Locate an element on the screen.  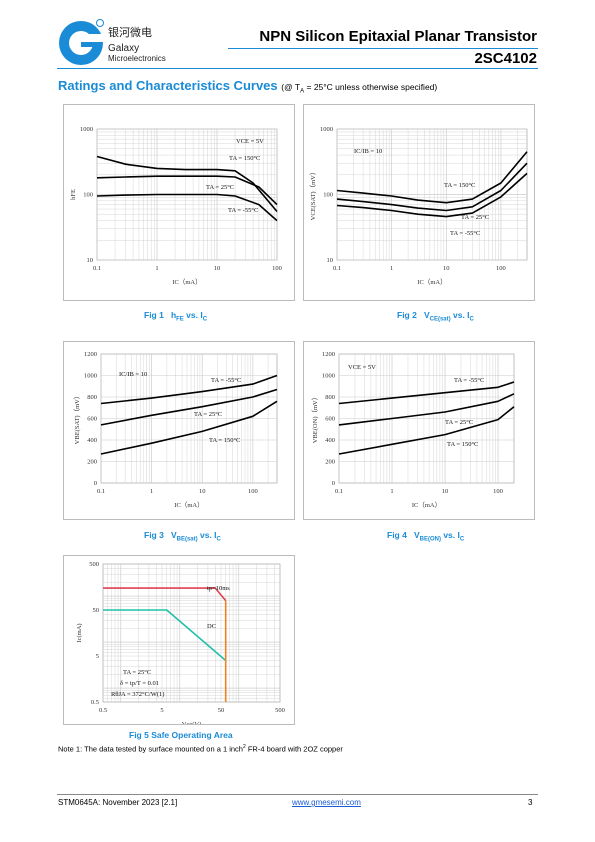
fig1-caption: Fig 1 hFE vs. IC is located at coordinates (176, 316).